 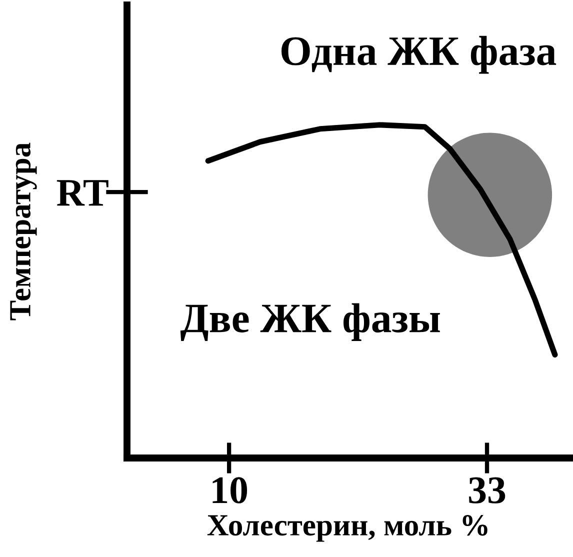 I want to click on x-tick-label: 33, so click(x=487, y=490).